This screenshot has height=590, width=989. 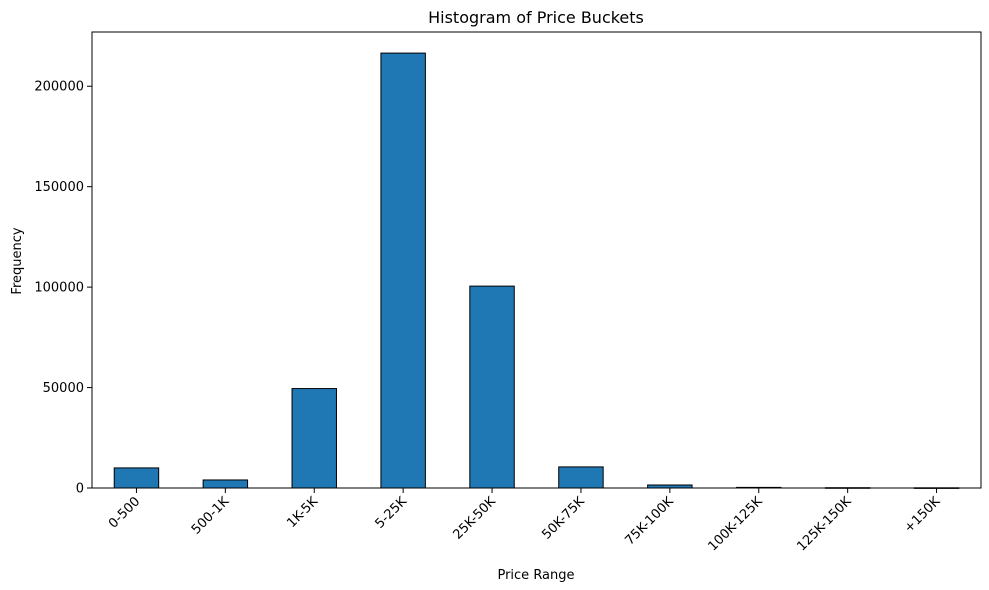 What do you see at coordinates (63, 388) in the screenshot?
I see `y-tick-label: 50000` at bounding box center [63, 388].